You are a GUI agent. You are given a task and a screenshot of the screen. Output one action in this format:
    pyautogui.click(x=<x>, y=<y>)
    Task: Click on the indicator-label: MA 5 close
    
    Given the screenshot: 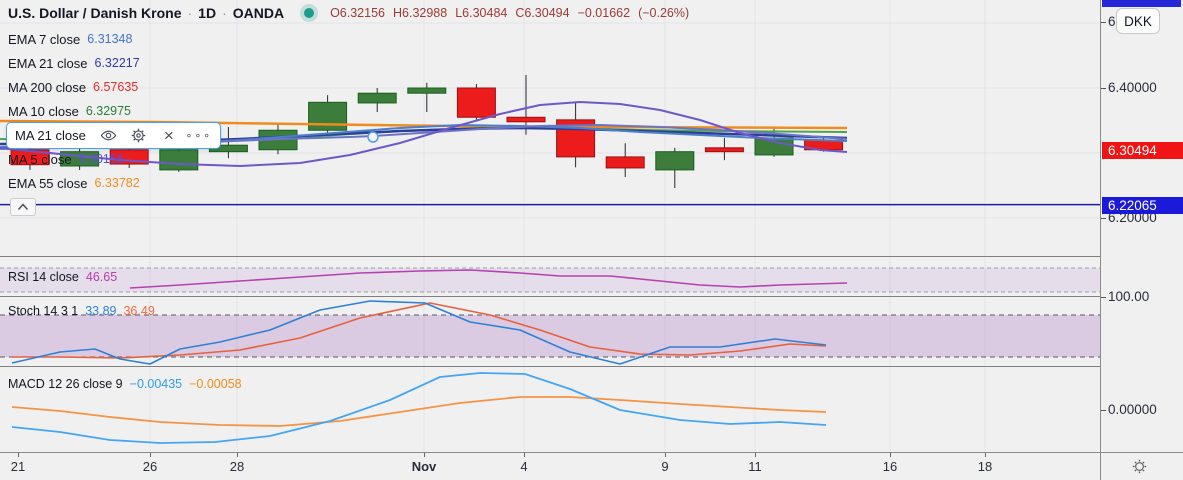 What is the action you would take?
    pyautogui.click(x=40, y=159)
    